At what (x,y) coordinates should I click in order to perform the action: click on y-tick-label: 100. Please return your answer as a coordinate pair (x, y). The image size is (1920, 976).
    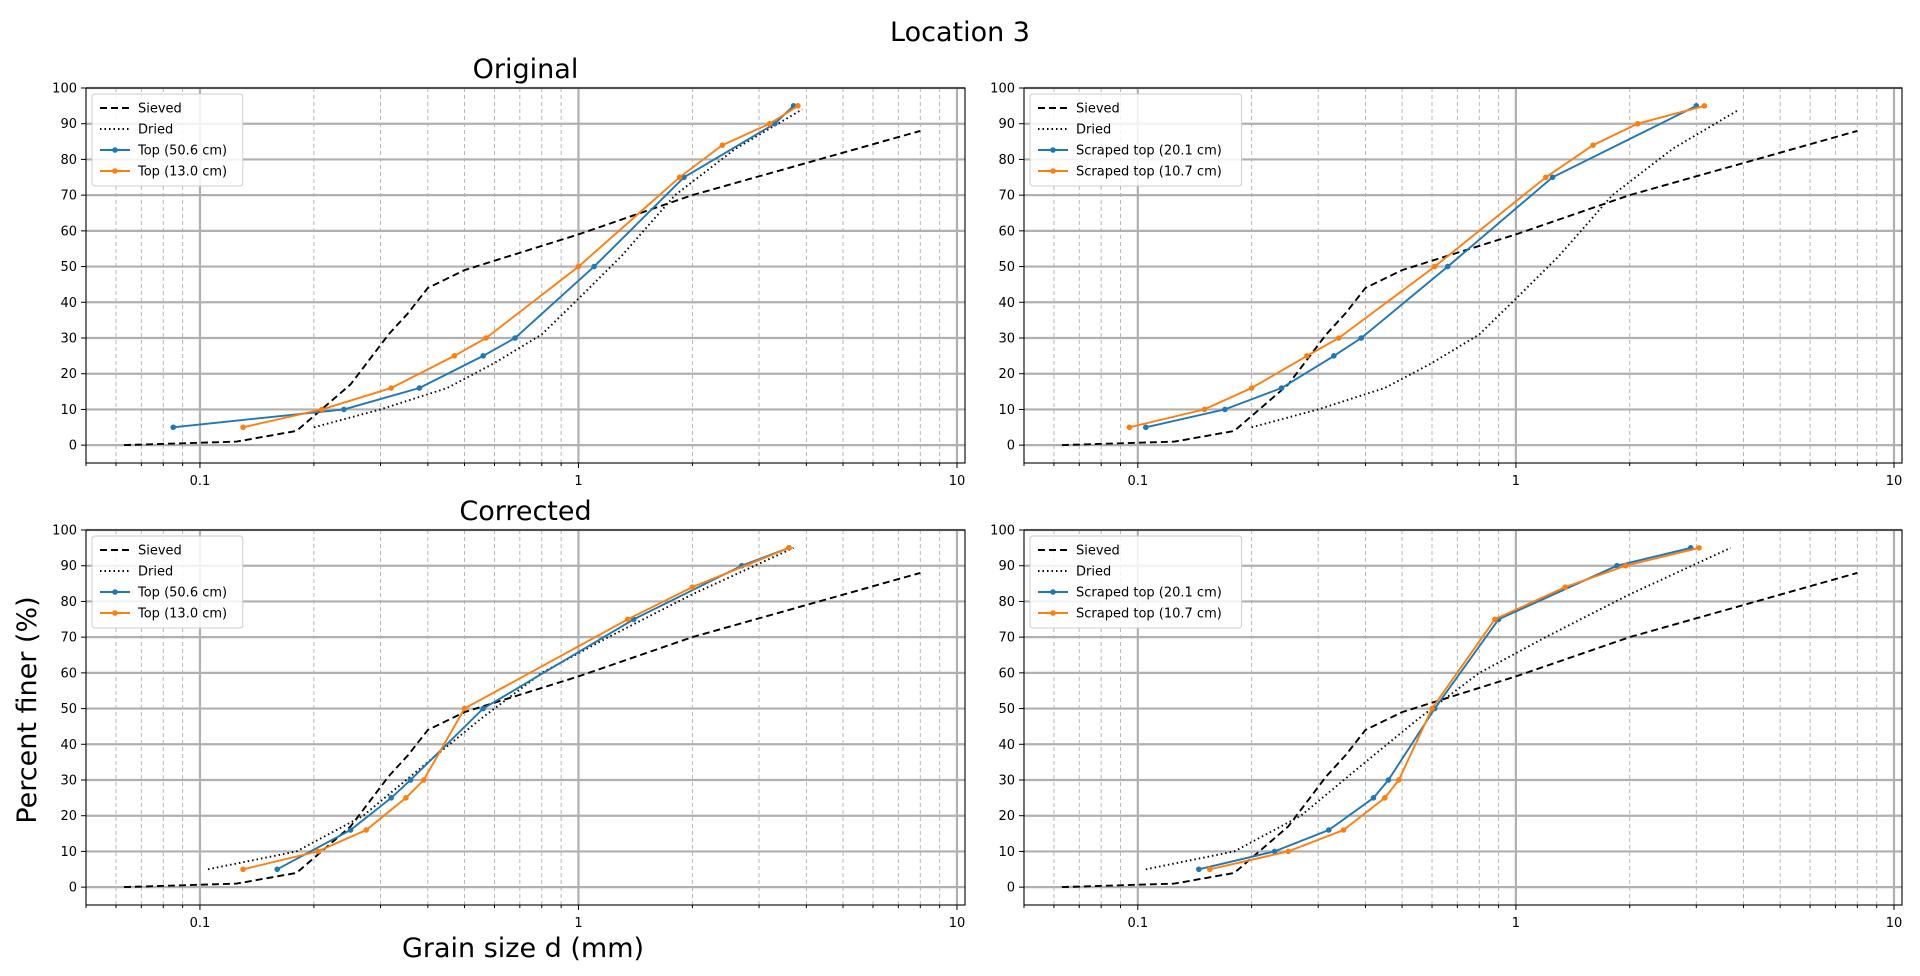
    Looking at the image, I should click on (64, 89).